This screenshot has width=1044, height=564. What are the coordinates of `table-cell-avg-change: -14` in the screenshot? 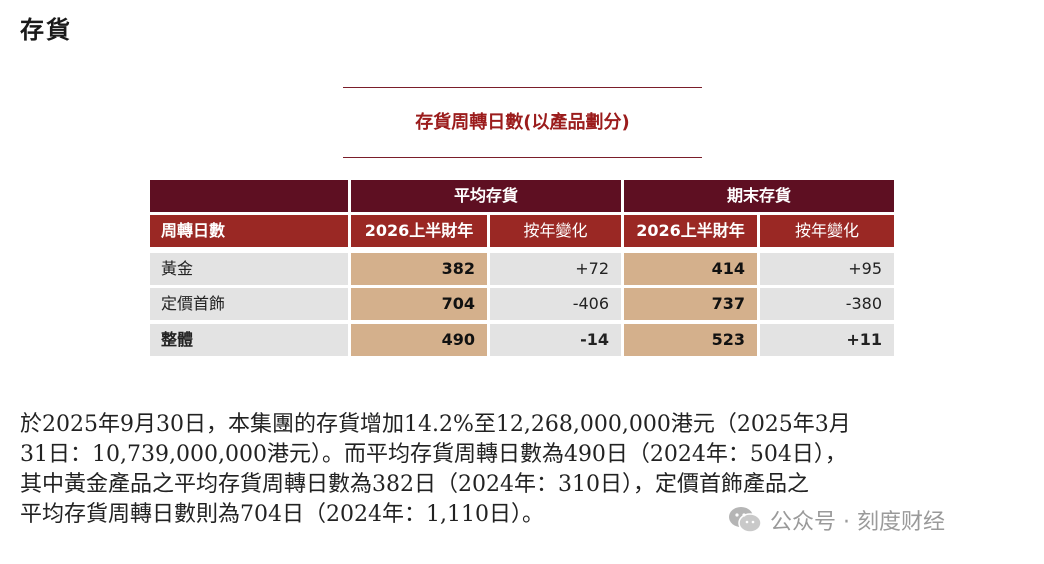 It's located at (555, 340).